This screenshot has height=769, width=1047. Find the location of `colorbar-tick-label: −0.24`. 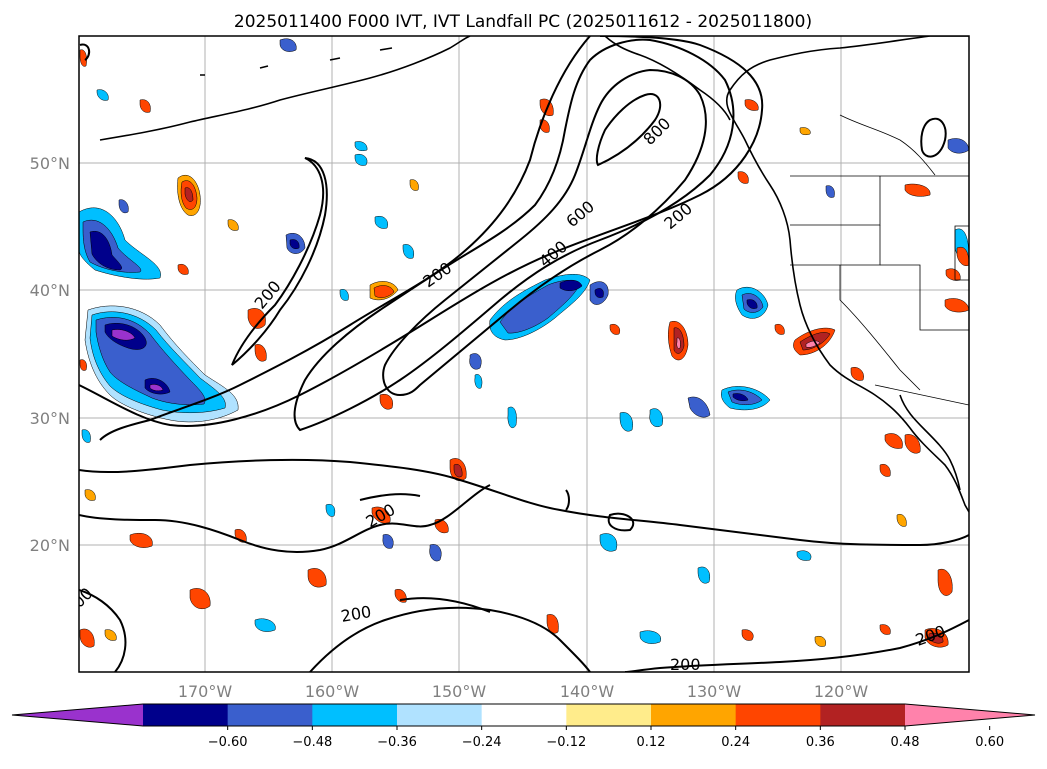

colorbar-tick-label: −0.24 is located at coordinates (482, 742).